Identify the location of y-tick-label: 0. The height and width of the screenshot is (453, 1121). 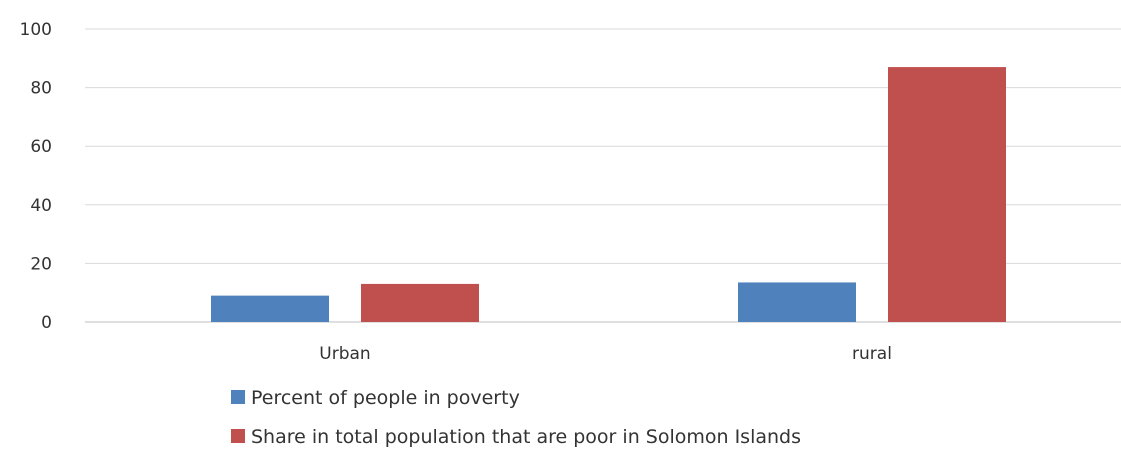
(46, 323).